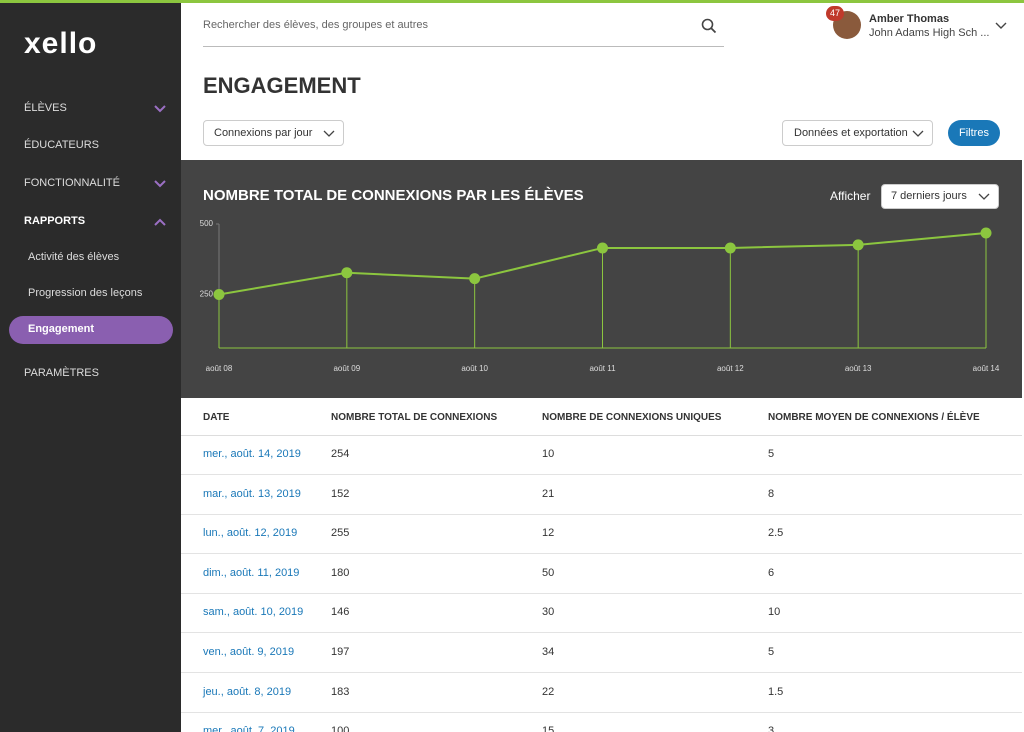 This screenshot has width=1024, height=732. I want to click on table-row: mer., août. 14, 2019 254 10 5, so click(601, 455).